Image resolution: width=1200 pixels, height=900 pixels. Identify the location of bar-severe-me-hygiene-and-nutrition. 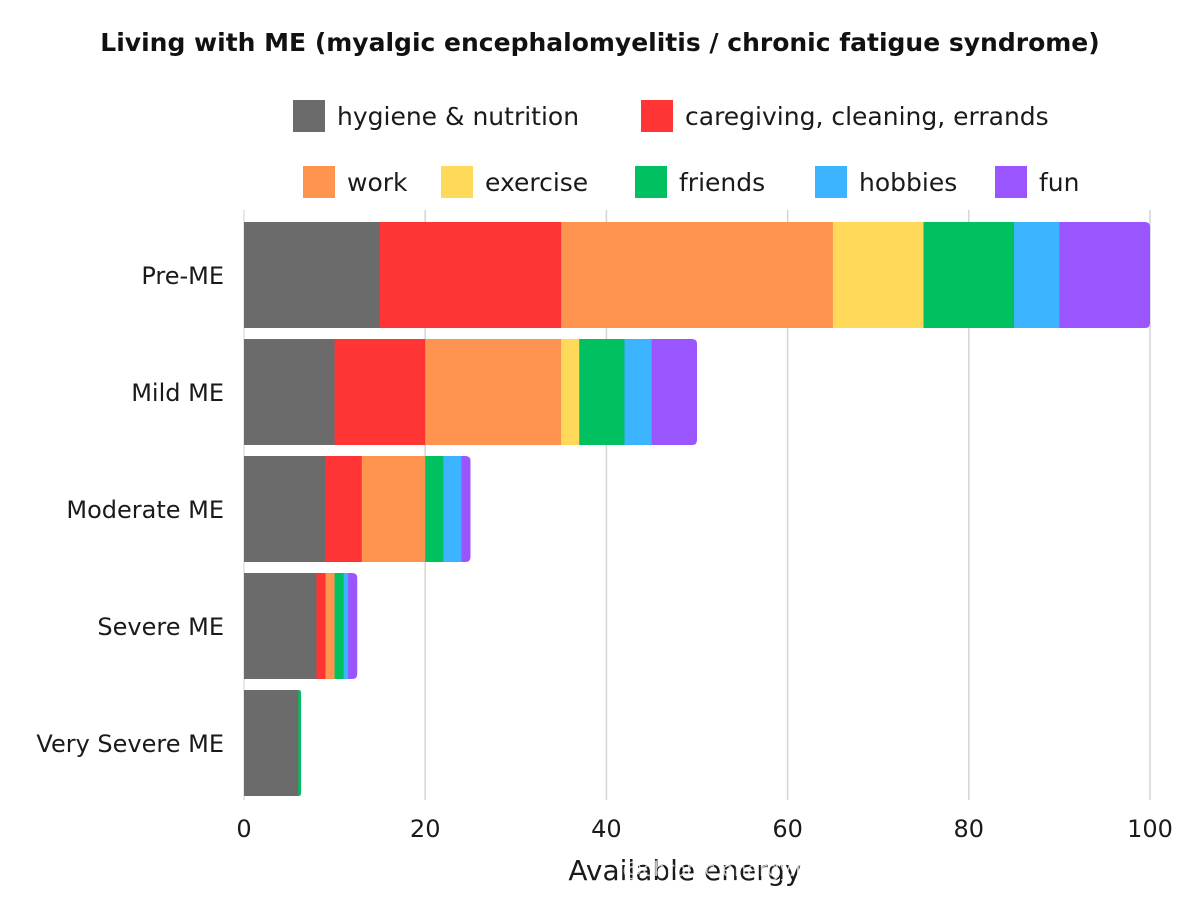
(280, 626).